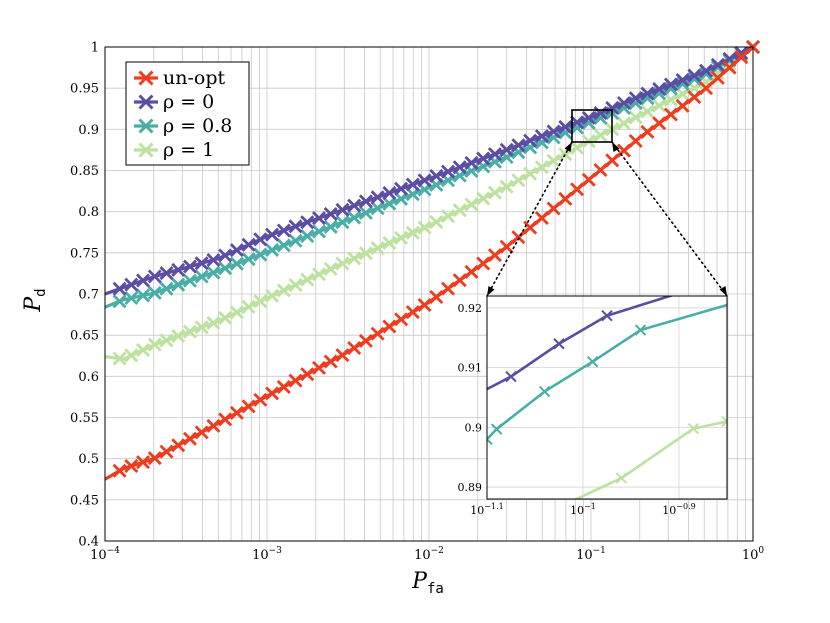 Image resolution: width=830 pixels, height=623 pixels. I want to click on y-tick-label: 0.75, so click(84, 253).